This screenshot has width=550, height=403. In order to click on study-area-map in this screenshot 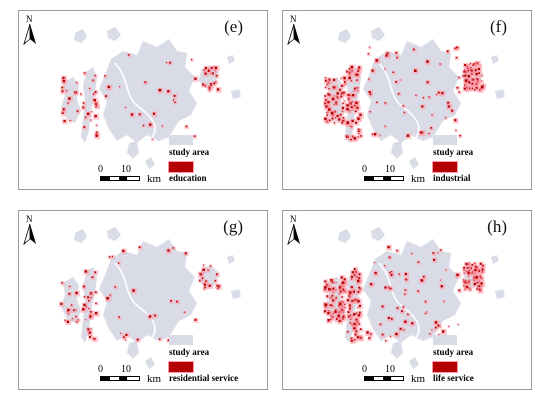, I will do `click(414, 98)`.